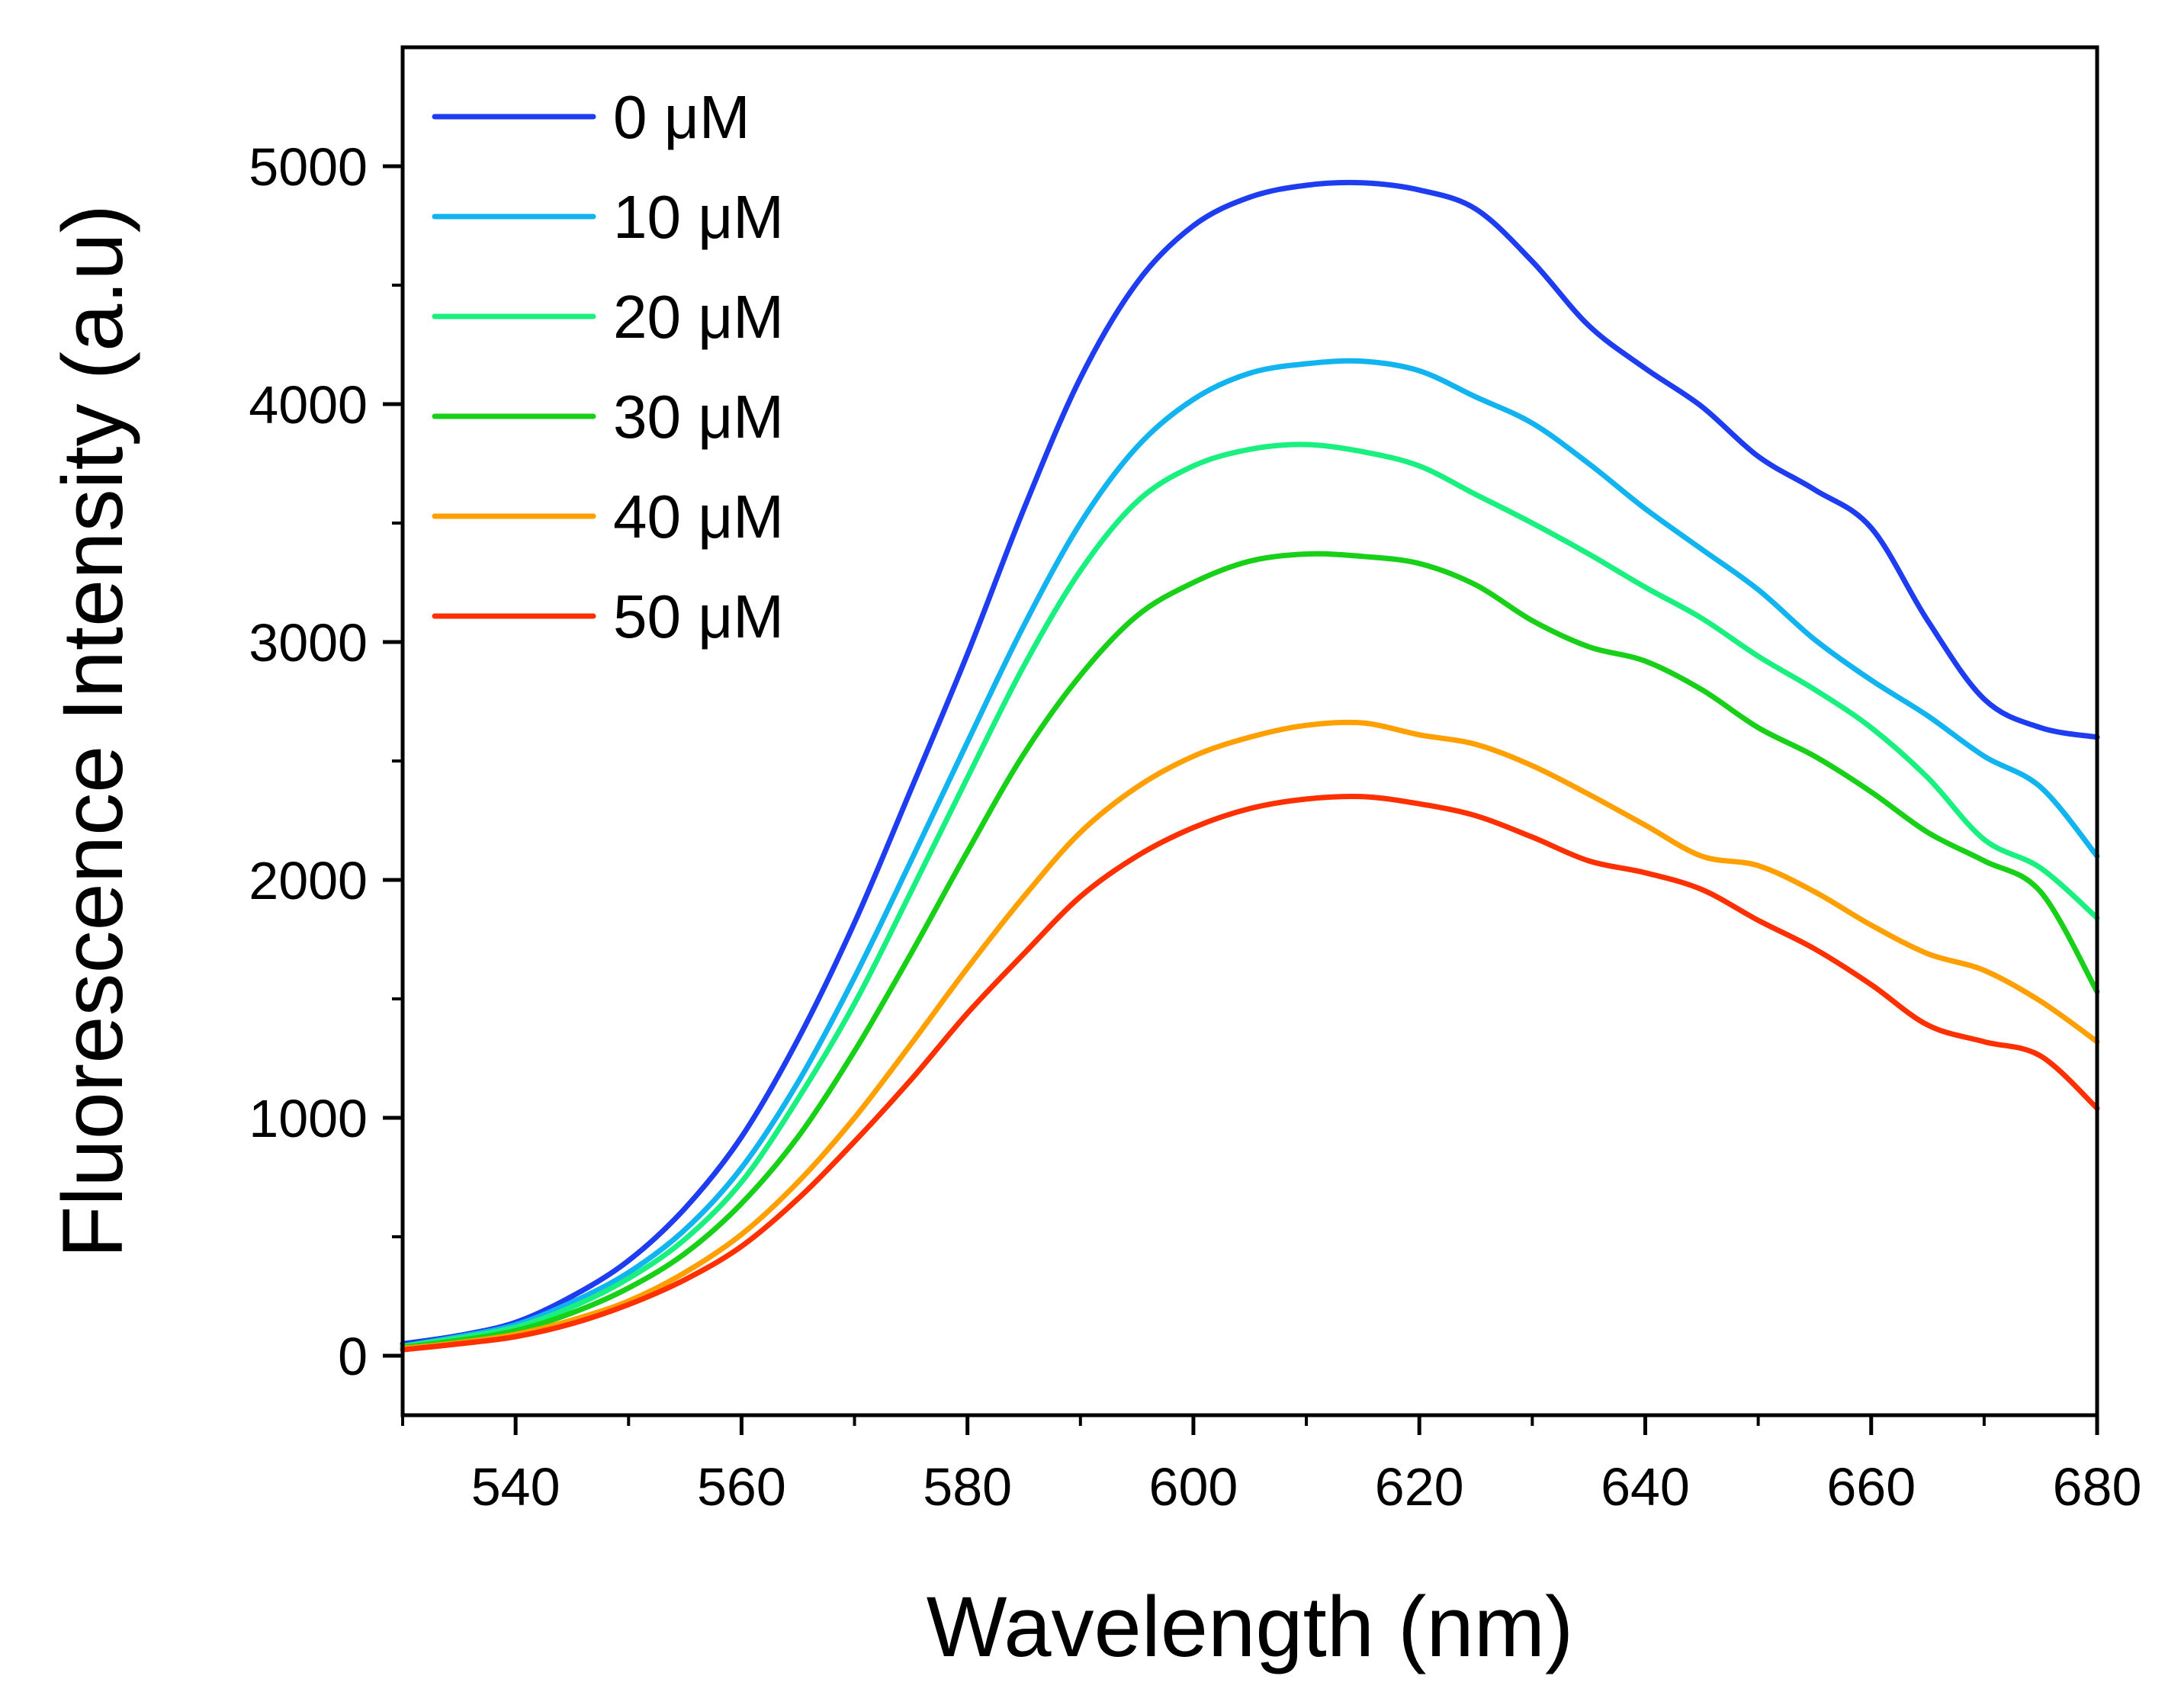 This screenshot has width=2181, height=1708. I want to click on x-axis-title: Wavelength (nm), so click(1250, 1626).